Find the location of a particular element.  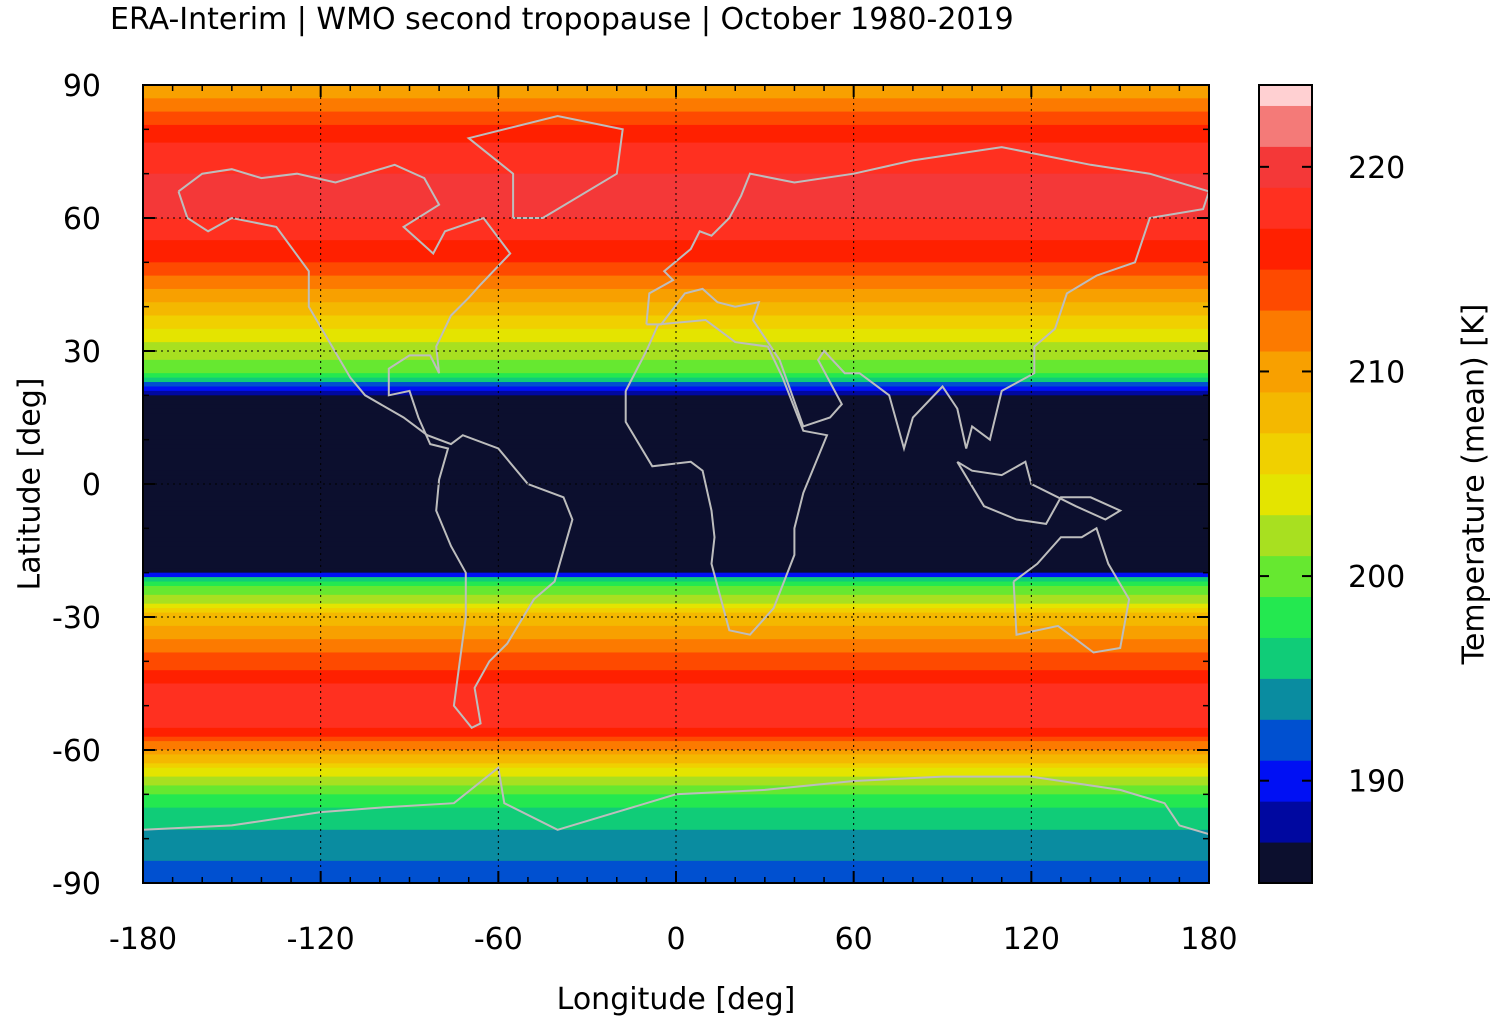

x-tick-label: -120 is located at coordinates (321, 939).